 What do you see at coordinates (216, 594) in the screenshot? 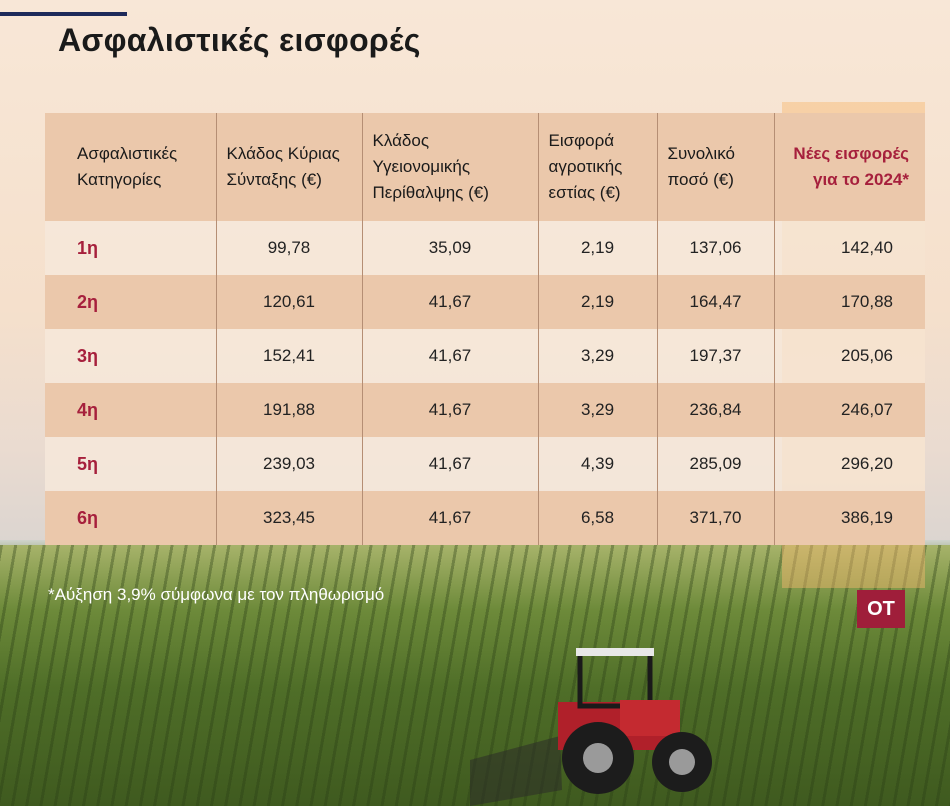
I see `footnote: *Αύξηση 3,9% σύμφωνα με τον πληθωρισμό` at bounding box center [216, 594].